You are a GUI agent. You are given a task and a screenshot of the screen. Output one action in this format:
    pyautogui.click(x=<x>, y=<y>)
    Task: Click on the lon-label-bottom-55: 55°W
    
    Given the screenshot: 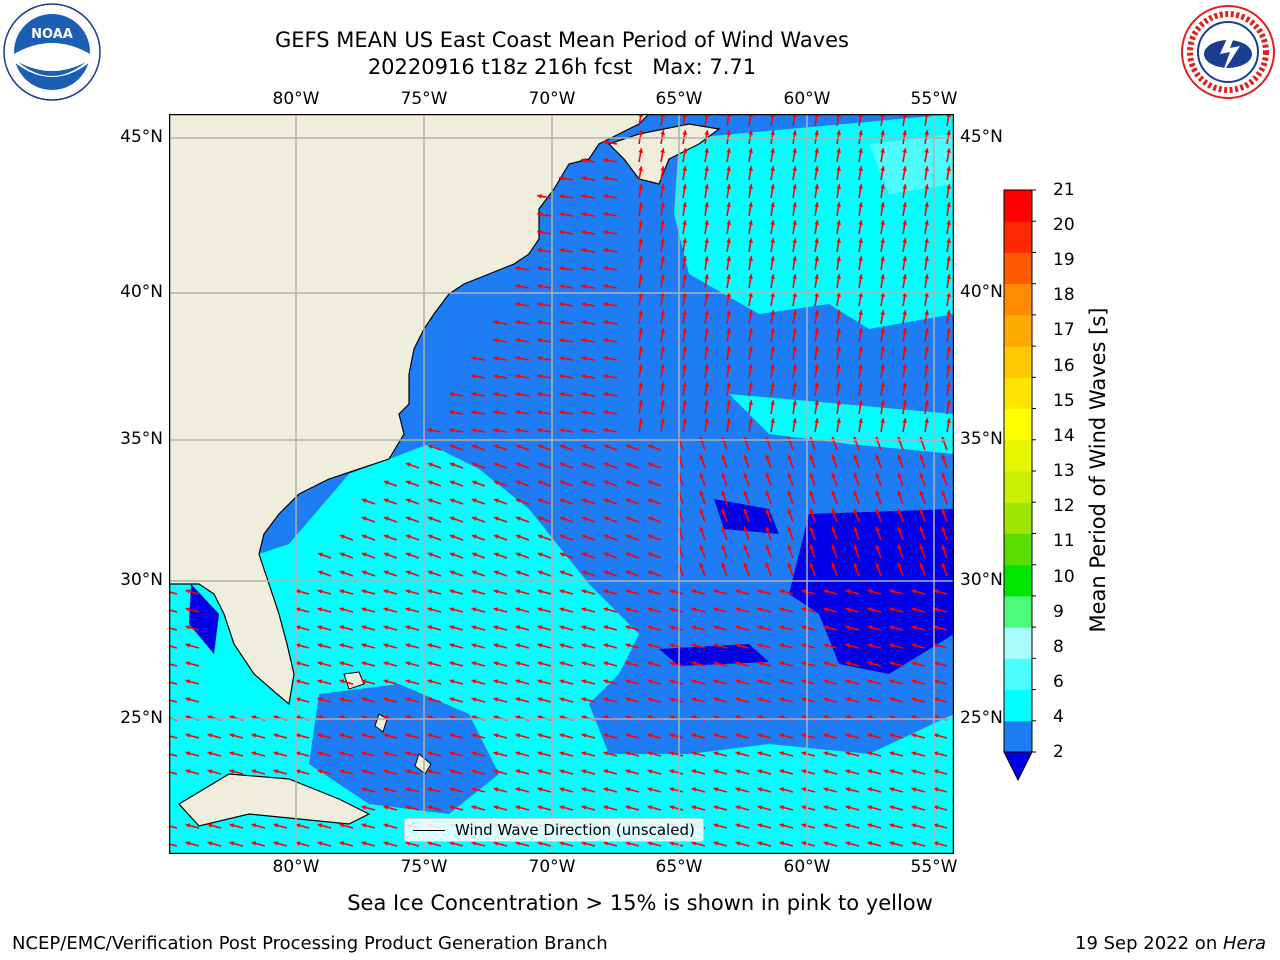 What is the action you would take?
    pyautogui.click(x=934, y=867)
    